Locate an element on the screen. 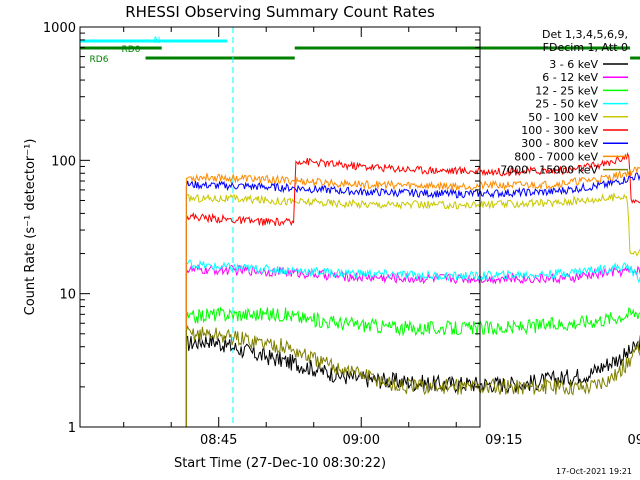 This screenshot has height=480, width=640. chart-title: RHESSI Observing Summary Count Rates is located at coordinates (280, 12).